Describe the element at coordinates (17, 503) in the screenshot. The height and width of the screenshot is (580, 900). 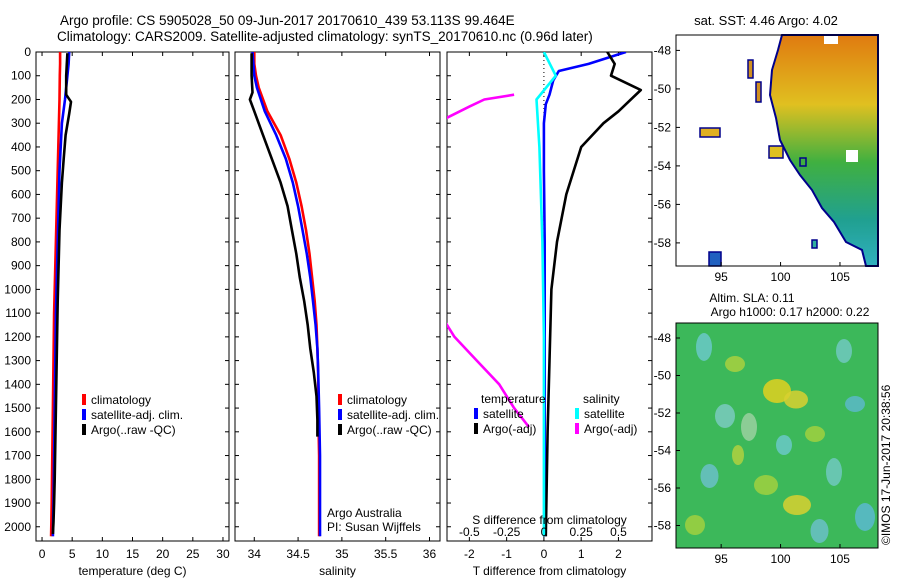
I see `y-tick-label: 1900` at that location.